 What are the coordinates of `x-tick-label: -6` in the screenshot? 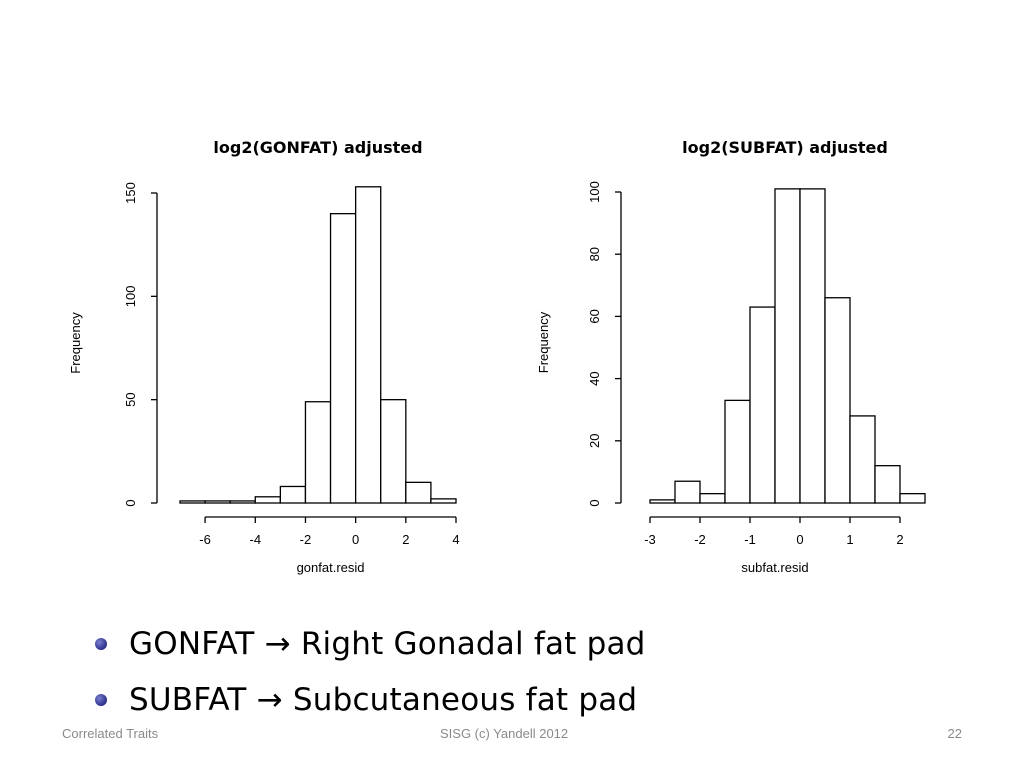 It's located at (205, 539).